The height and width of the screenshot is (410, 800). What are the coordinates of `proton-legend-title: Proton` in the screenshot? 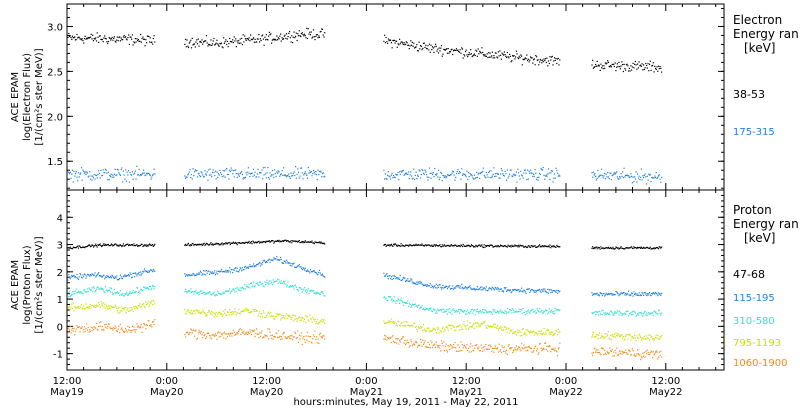 It's located at (752, 210).